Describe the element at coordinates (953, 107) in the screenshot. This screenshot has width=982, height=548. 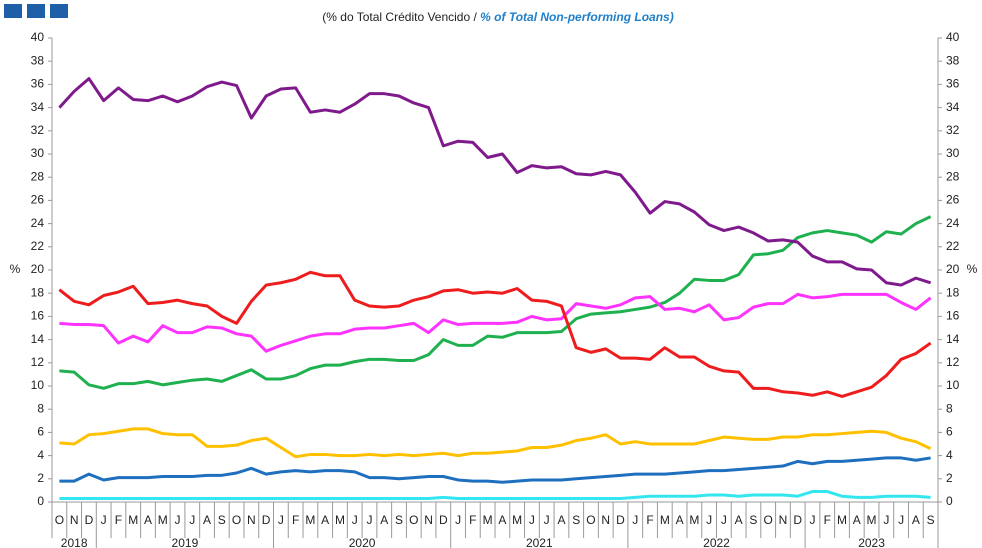
I see `y2-tick-label: 34` at that location.